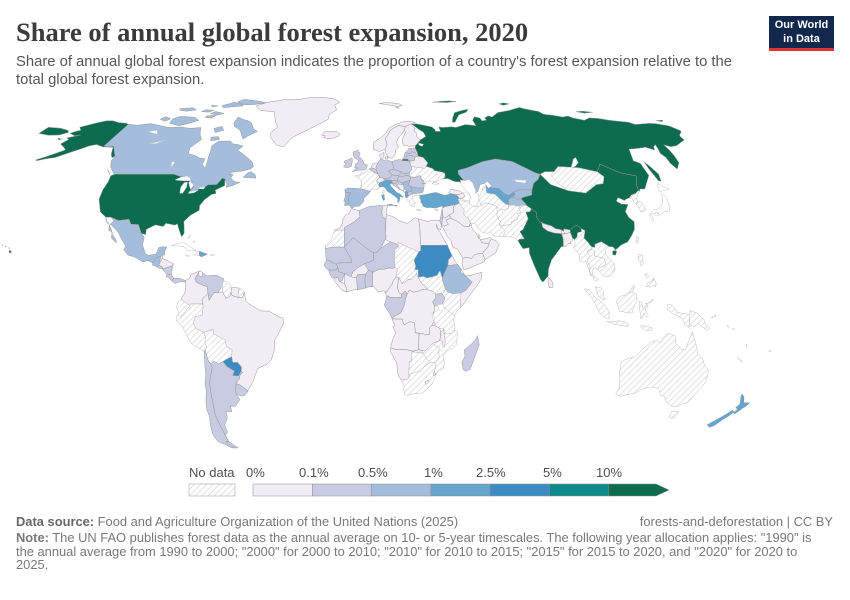  Describe the element at coordinates (373, 472) in the screenshot. I see `svg-text: 0.5%` at that location.